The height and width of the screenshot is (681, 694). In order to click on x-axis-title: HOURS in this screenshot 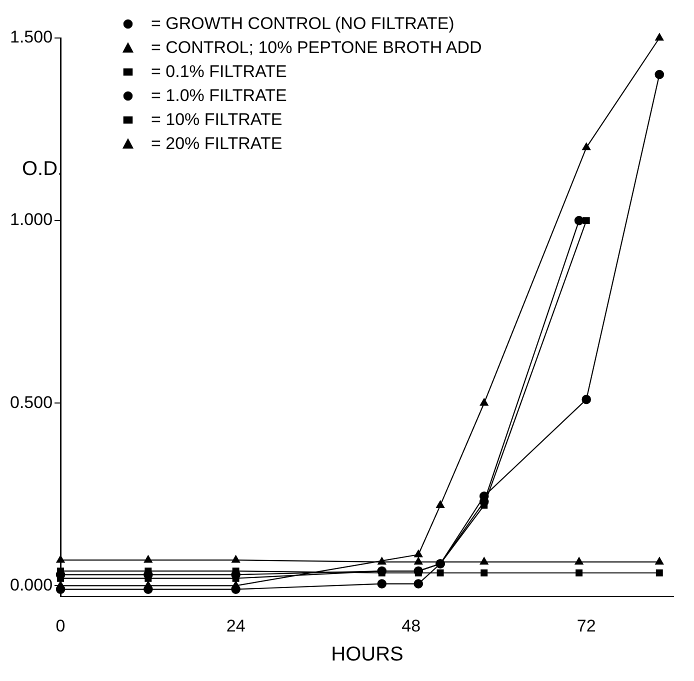, I will do `click(367, 655)`.